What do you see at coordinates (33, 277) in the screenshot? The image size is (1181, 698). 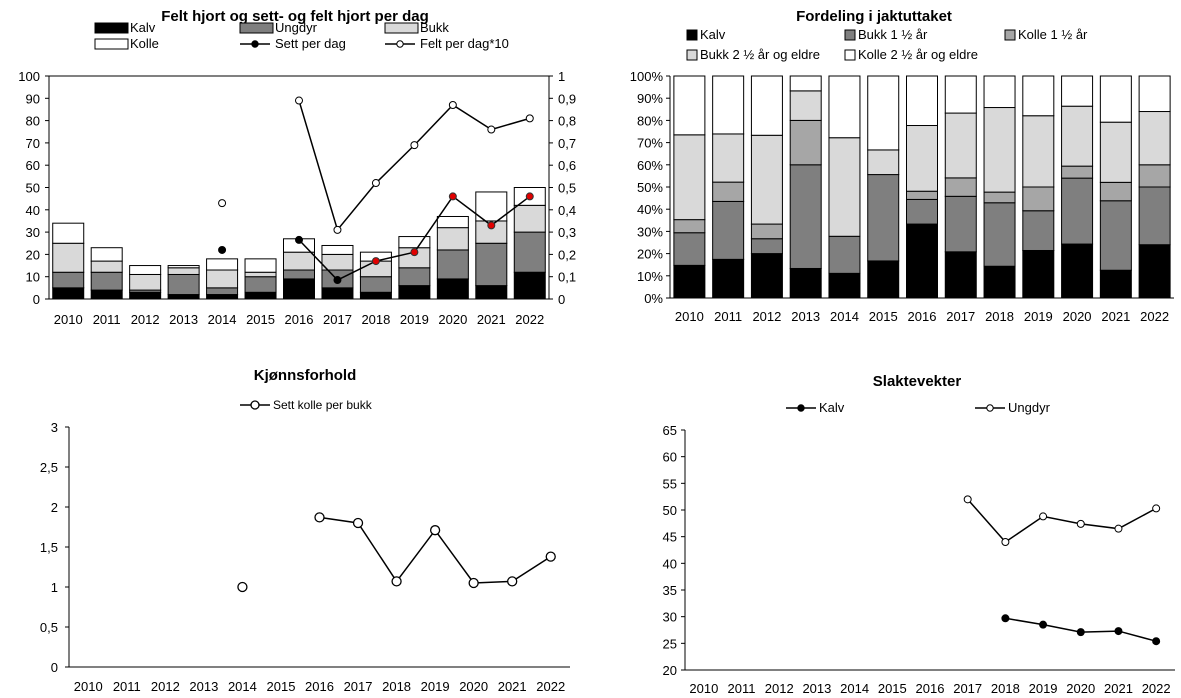 I see `y-tick-label: 10` at bounding box center [33, 277].